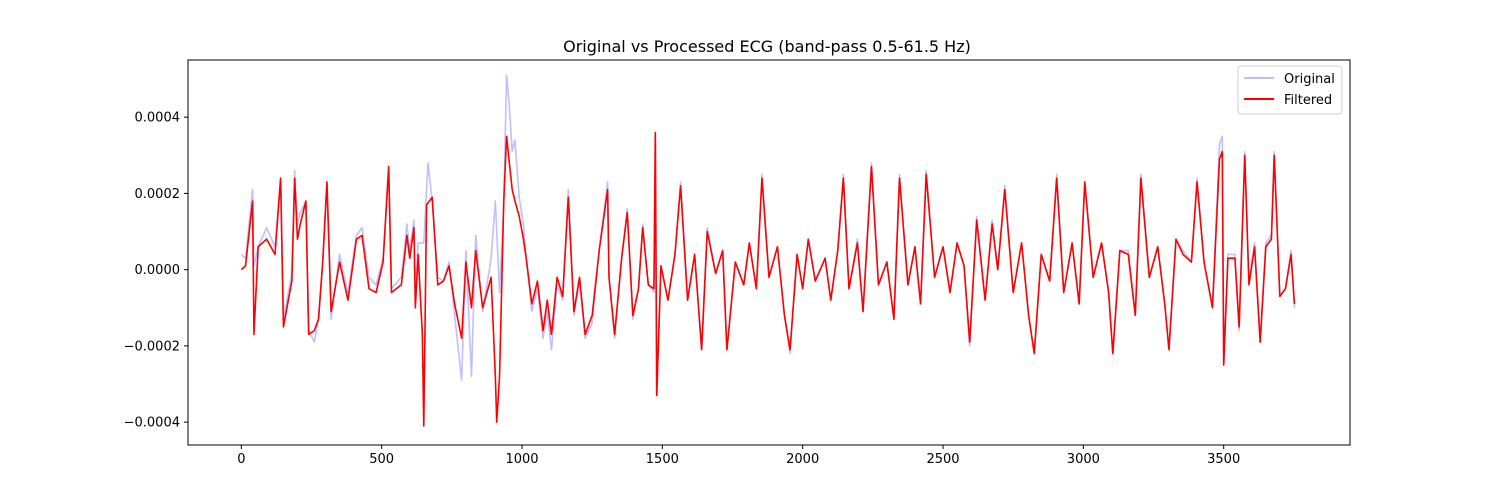  I want to click on legend-label-original: Original, so click(1309, 79).